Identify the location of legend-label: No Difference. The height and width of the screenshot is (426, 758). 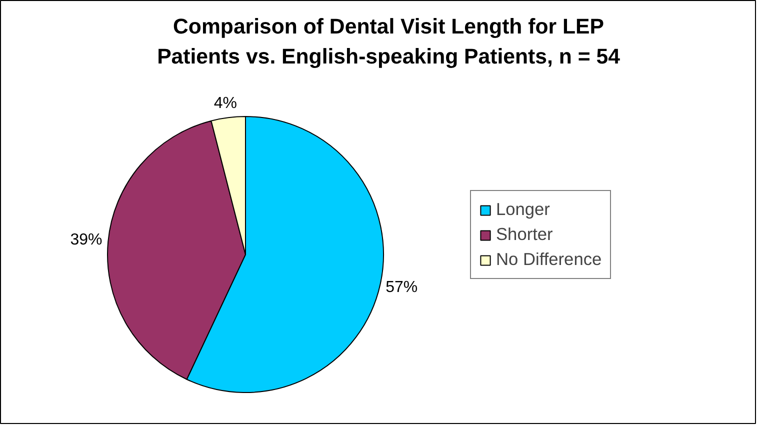
(549, 259).